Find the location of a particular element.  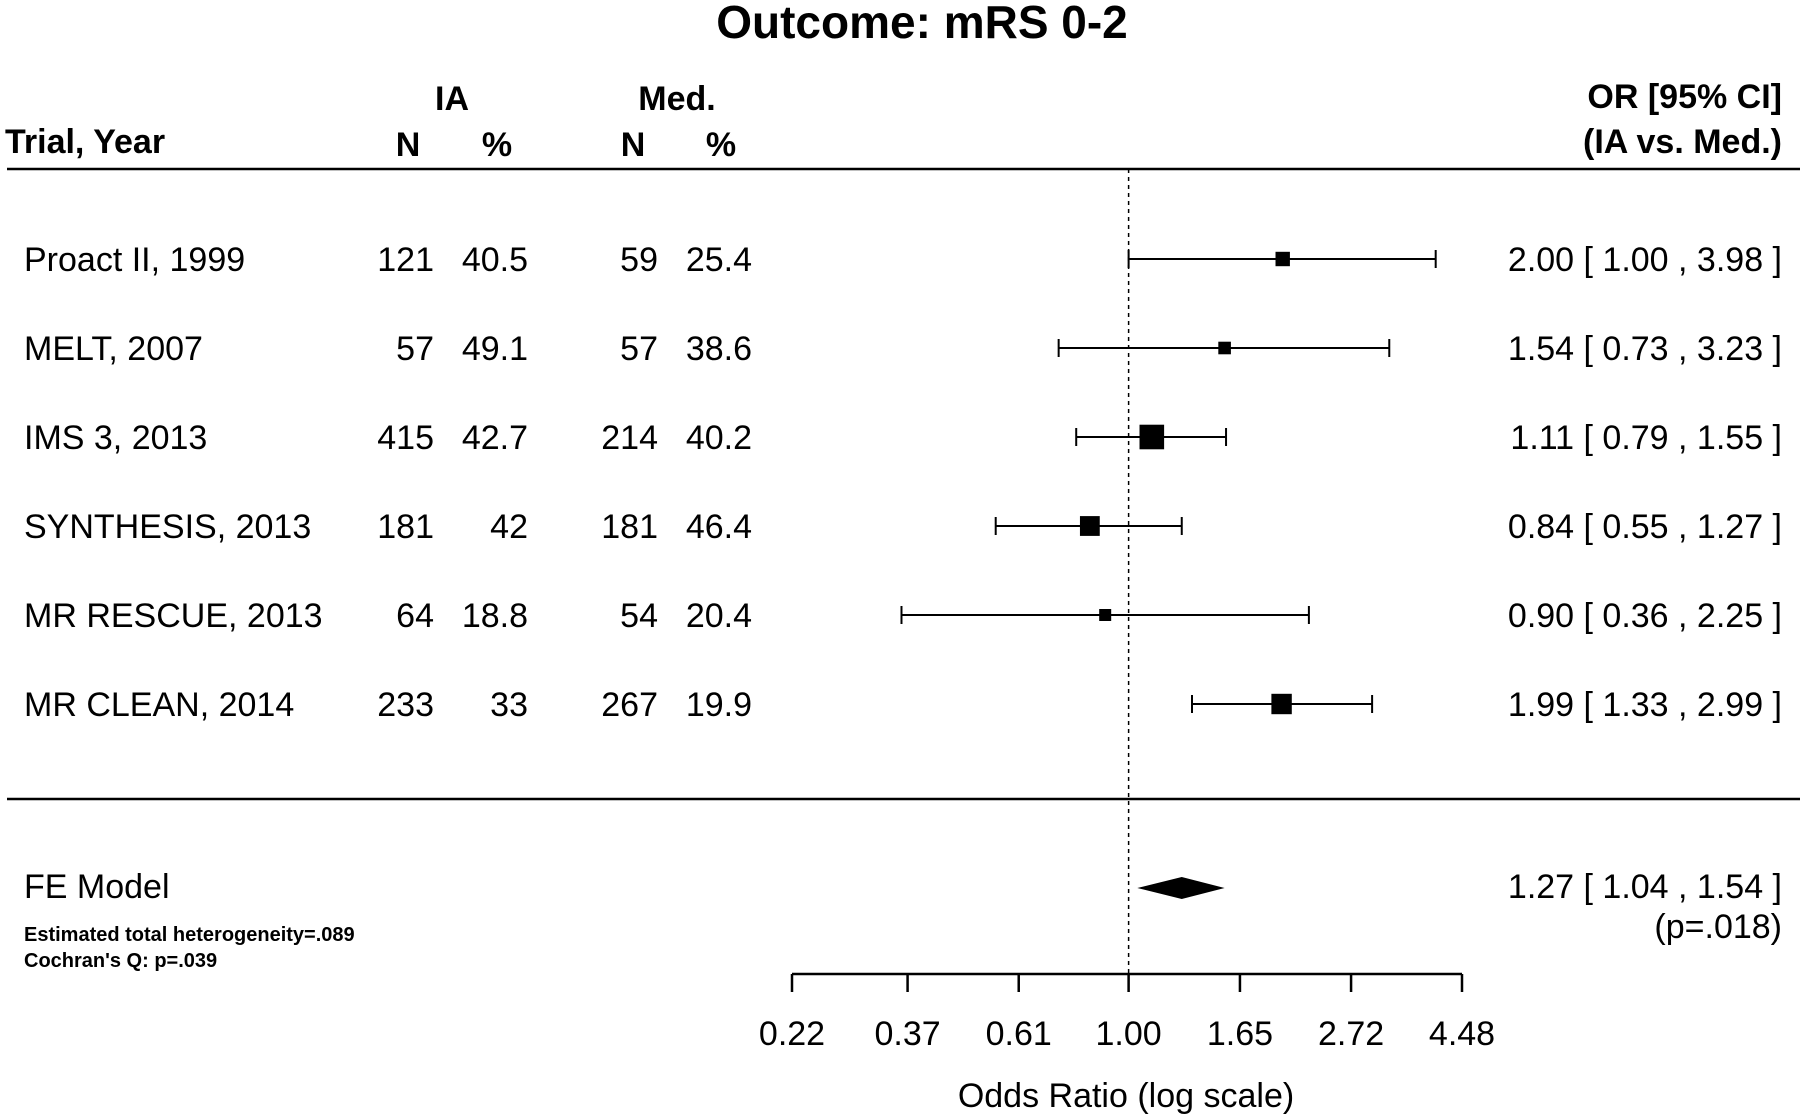

ia-n-value: 57 is located at coordinates (415, 349).